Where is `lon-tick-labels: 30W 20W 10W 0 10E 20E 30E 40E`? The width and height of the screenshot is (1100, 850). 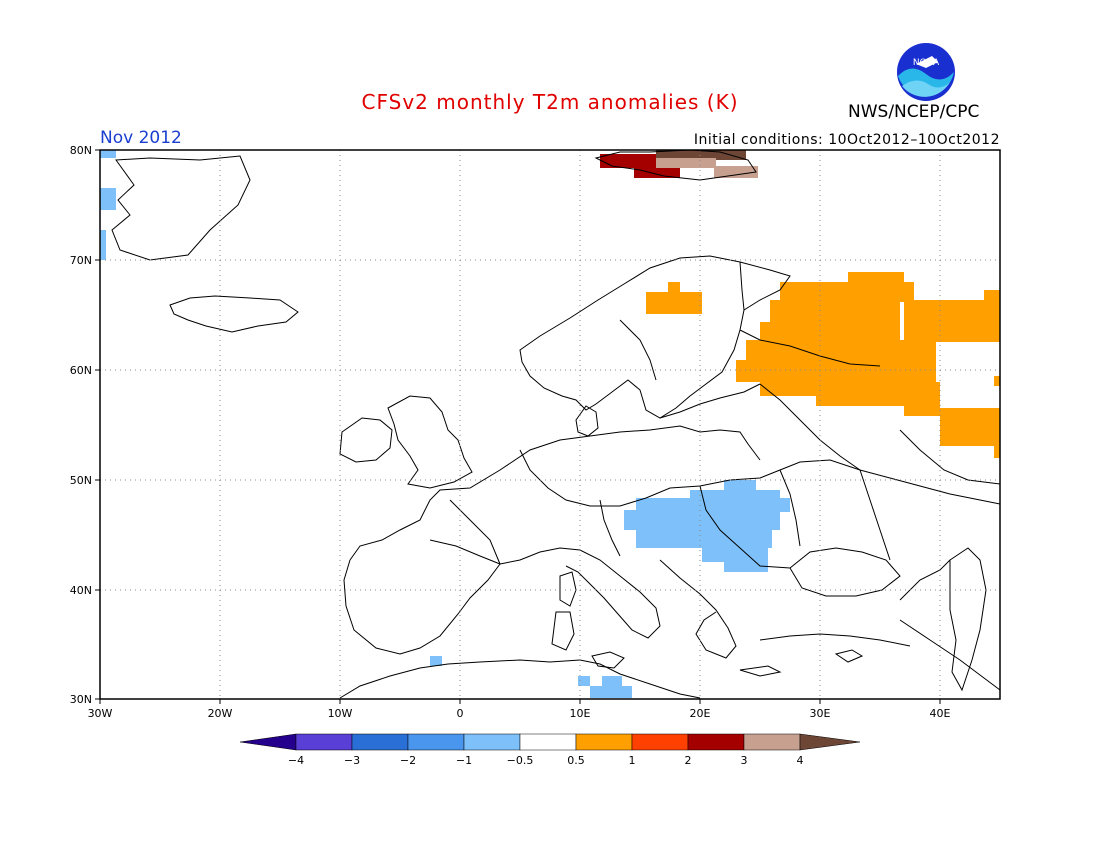
lon-tick-labels: 30W 20W 10W 0 10E 20E 30E 40E is located at coordinates (519, 713).